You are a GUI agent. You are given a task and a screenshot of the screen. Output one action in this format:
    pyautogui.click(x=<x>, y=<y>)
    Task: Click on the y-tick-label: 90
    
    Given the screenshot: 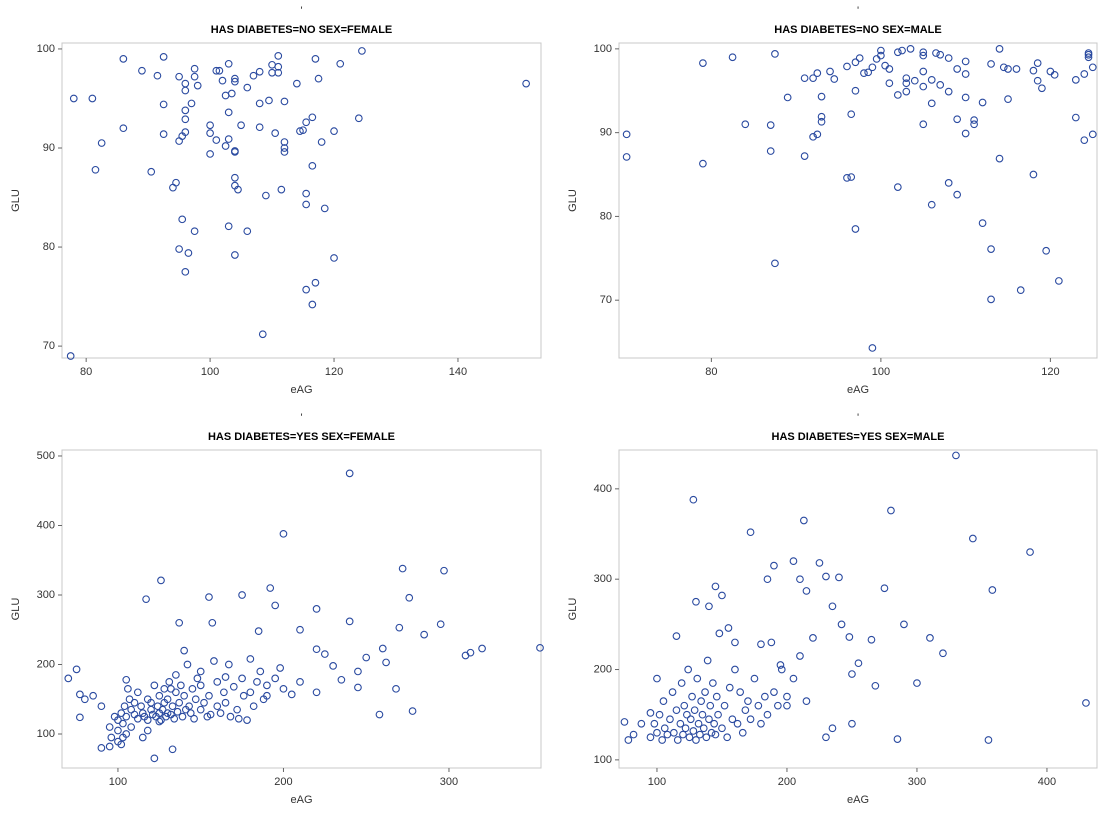 What is the action you would take?
    pyautogui.click(x=606, y=133)
    